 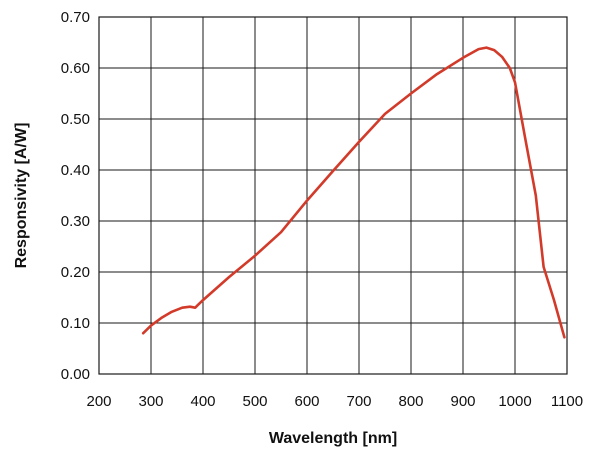 What do you see at coordinates (150, 401) in the screenshot?
I see `x-tick-label: 300` at bounding box center [150, 401].